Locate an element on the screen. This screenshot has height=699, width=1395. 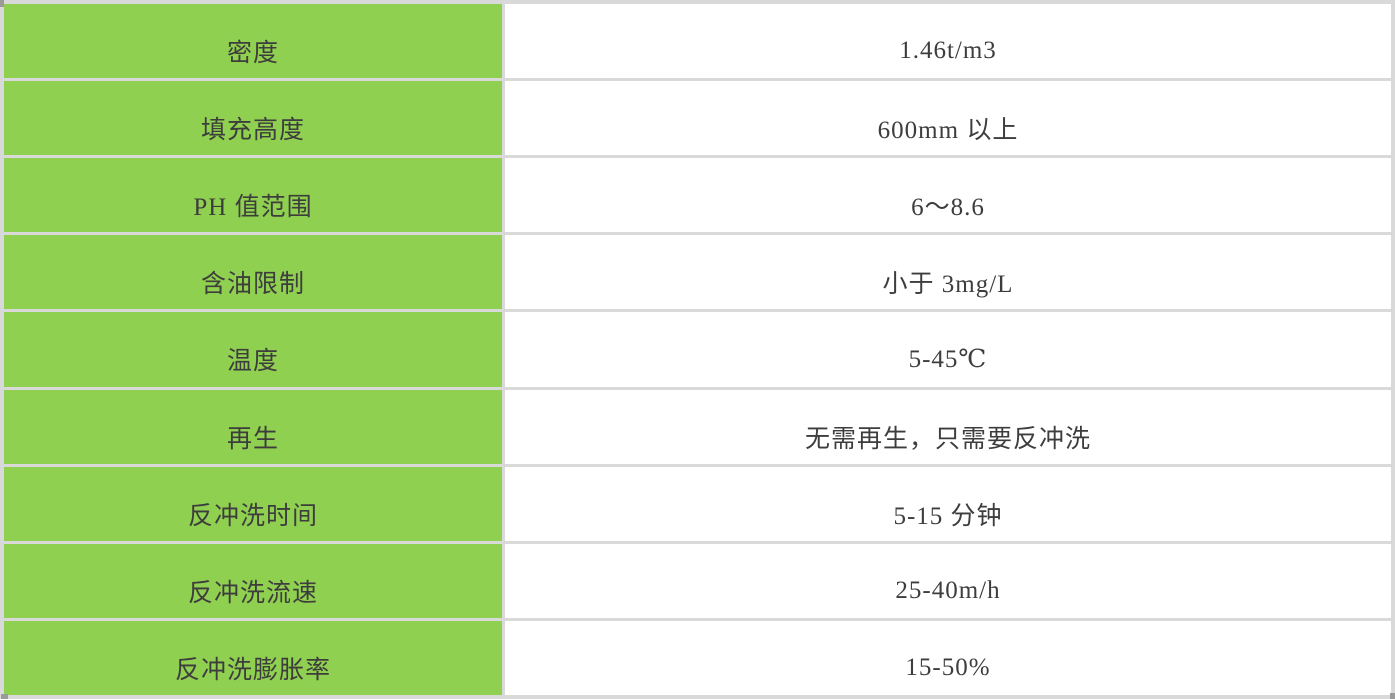
spec-label-oil-limit: 含油限制 is located at coordinates (252, 272).